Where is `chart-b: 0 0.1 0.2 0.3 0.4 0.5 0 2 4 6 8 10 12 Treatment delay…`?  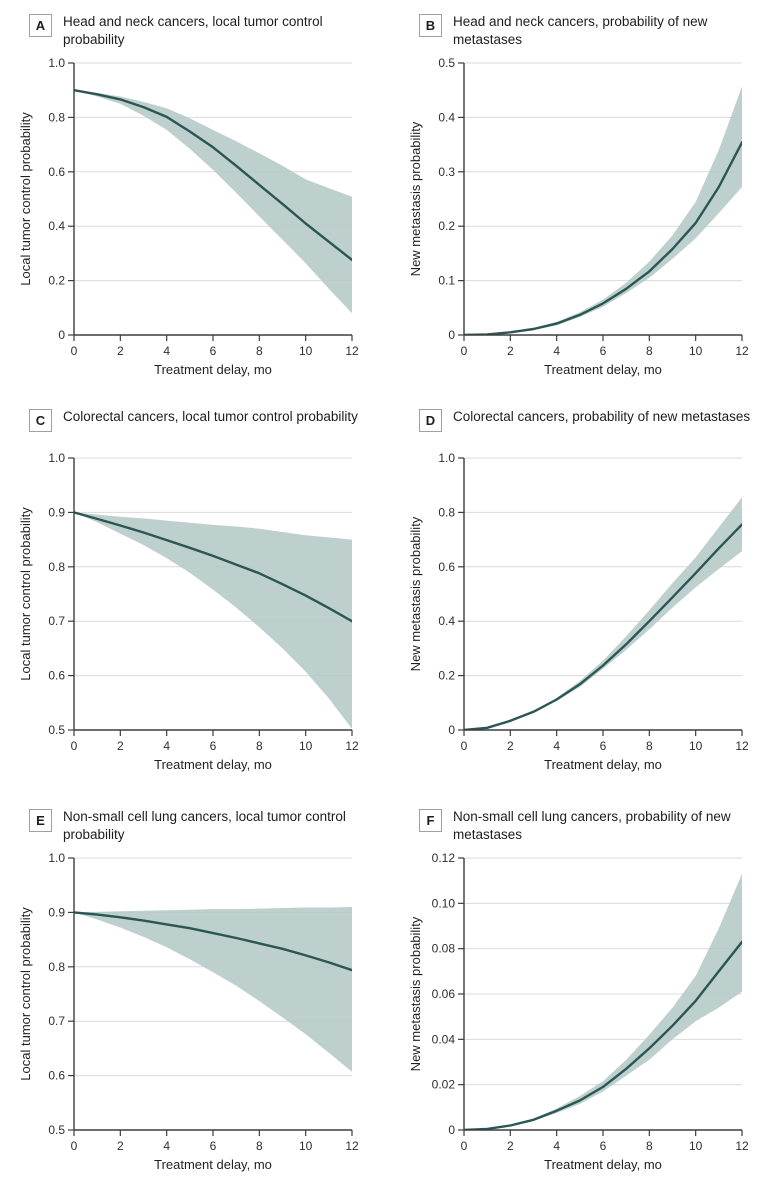
chart-b: 0 0.1 0.2 0.3 0.4 0.5 0 2 4 6 8 10 12 Treatment delay… is located at coordinates (578, 216).